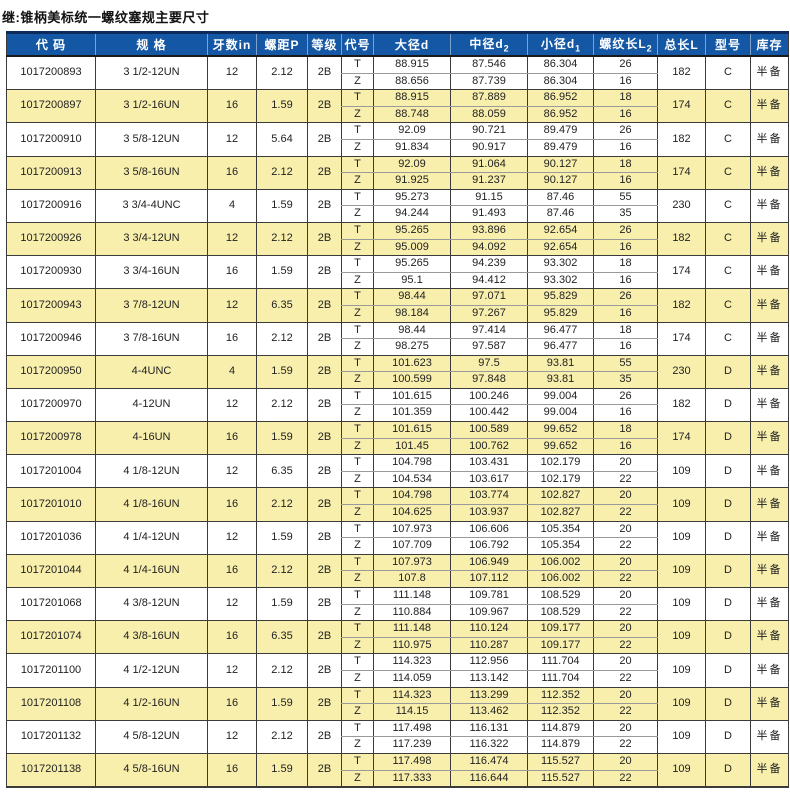 Image resolution: width=790 pixels, height=794 pixels. What do you see at coordinates (412, 65) in the screenshot?
I see `cell-major-d: 88.915` at bounding box center [412, 65].